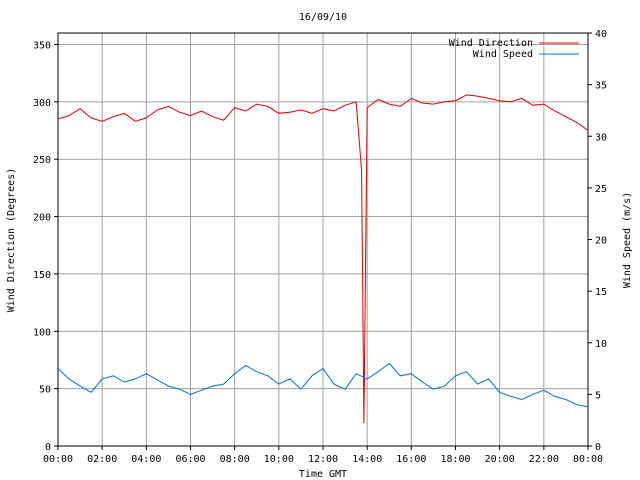  Describe the element at coordinates (601, 86) in the screenshot. I see `y-right-tick-label: 35` at that location.